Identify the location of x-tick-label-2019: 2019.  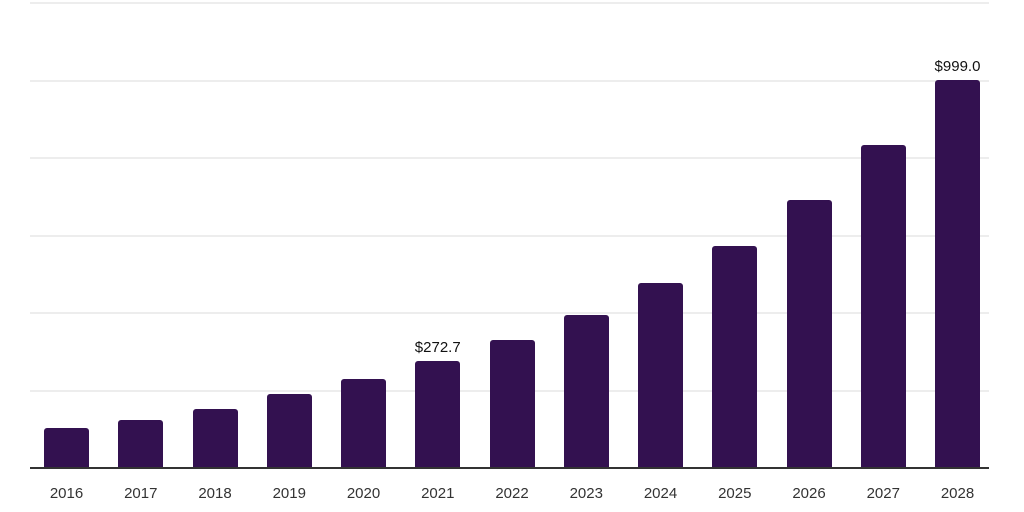
(289, 493).